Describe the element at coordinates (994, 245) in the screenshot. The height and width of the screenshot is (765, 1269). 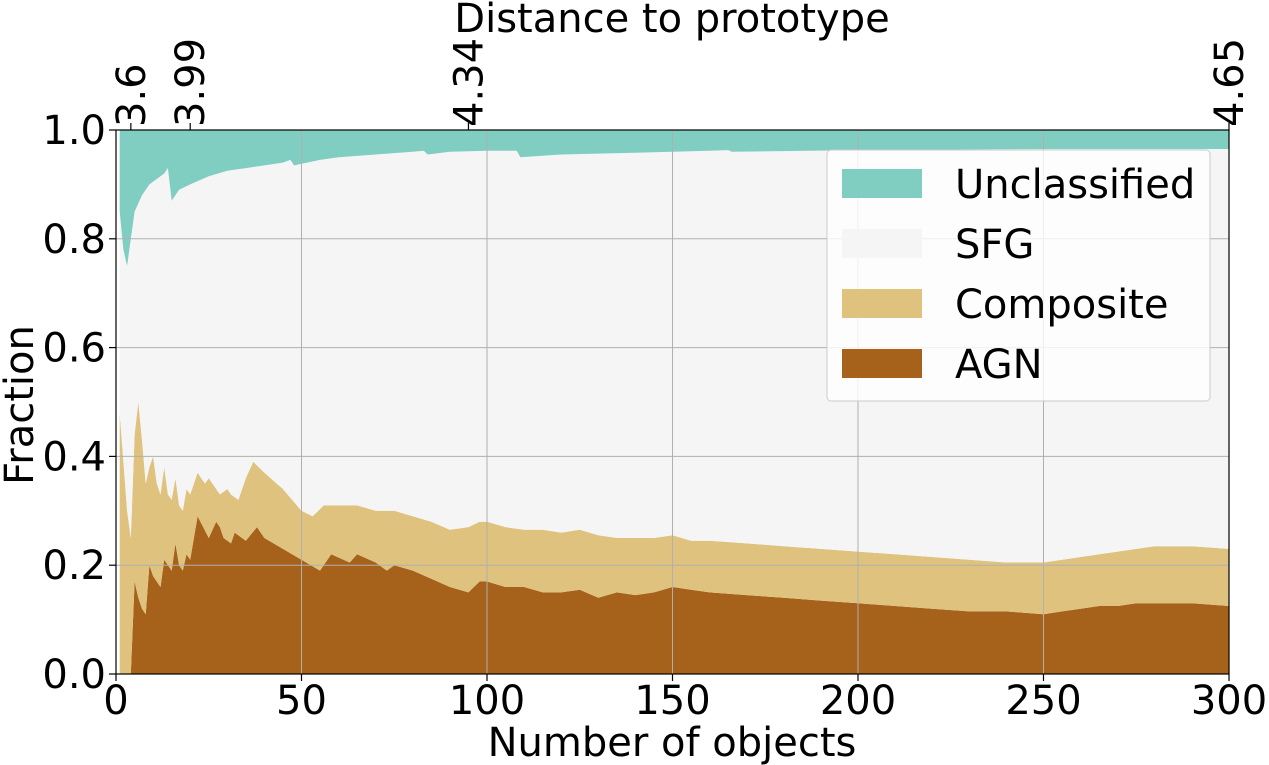
I see `legend-label-sfg: SFG` at that location.